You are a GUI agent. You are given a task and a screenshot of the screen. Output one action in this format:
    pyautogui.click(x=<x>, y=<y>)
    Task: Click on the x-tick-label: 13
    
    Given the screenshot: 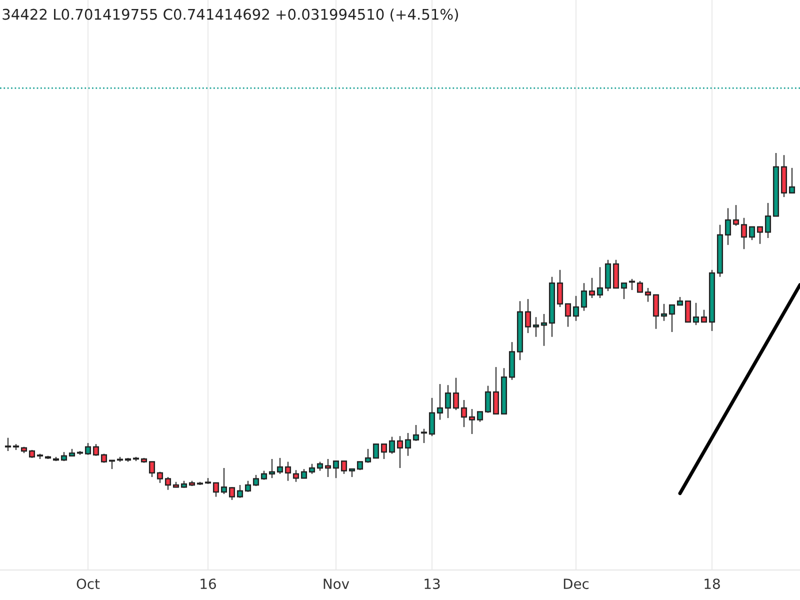 What is the action you would take?
    pyautogui.click(x=432, y=584)
    